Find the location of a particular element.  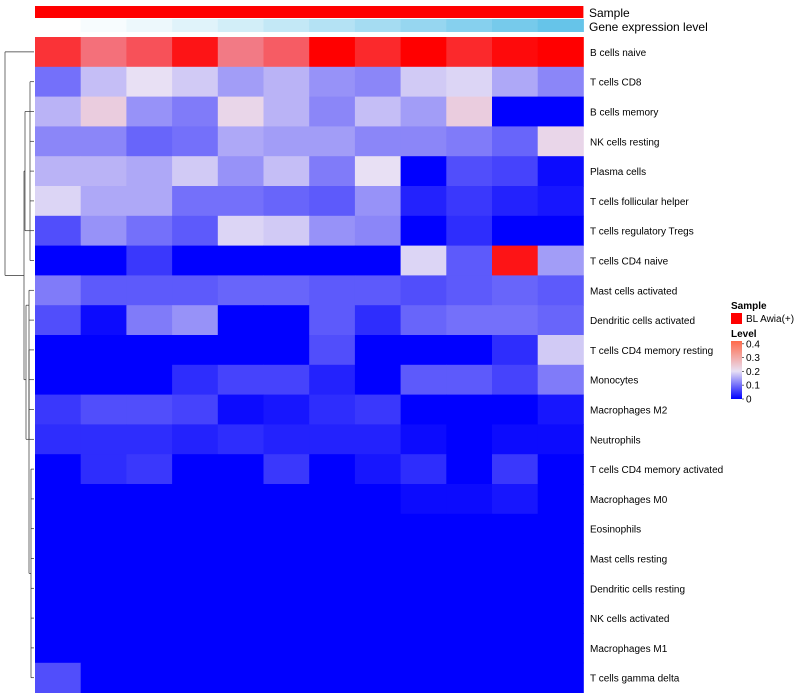

row-label: T cells follicular helper is located at coordinates (639, 202).